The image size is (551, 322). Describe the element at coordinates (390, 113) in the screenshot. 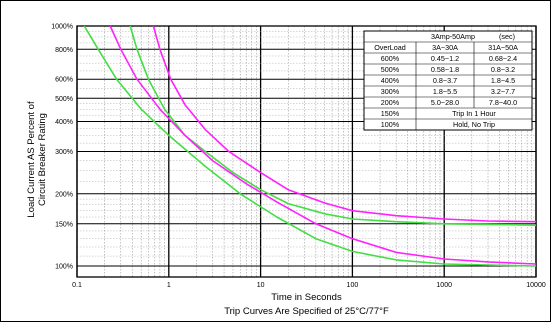

I see `spec-table-cell: 150%` at that location.